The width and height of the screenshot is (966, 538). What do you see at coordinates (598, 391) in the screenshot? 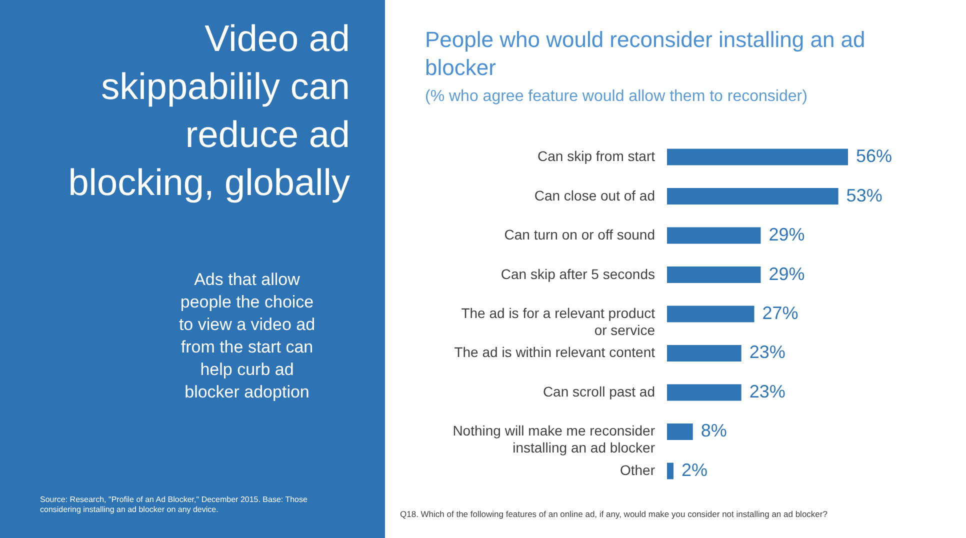
I see `y-tick-label: Can scroll past ad` at bounding box center [598, 391].